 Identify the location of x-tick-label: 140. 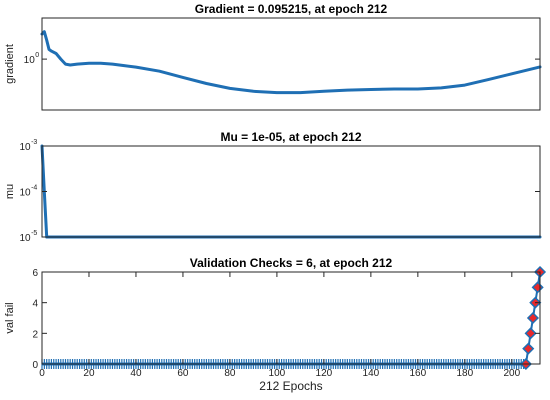
(371, 373).